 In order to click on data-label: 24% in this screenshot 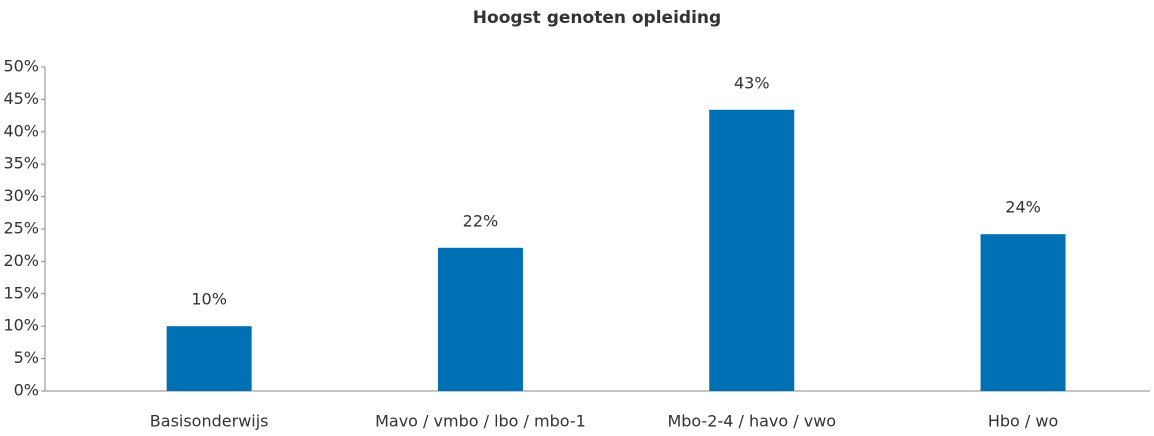, I will do `click(1023, 207)`.